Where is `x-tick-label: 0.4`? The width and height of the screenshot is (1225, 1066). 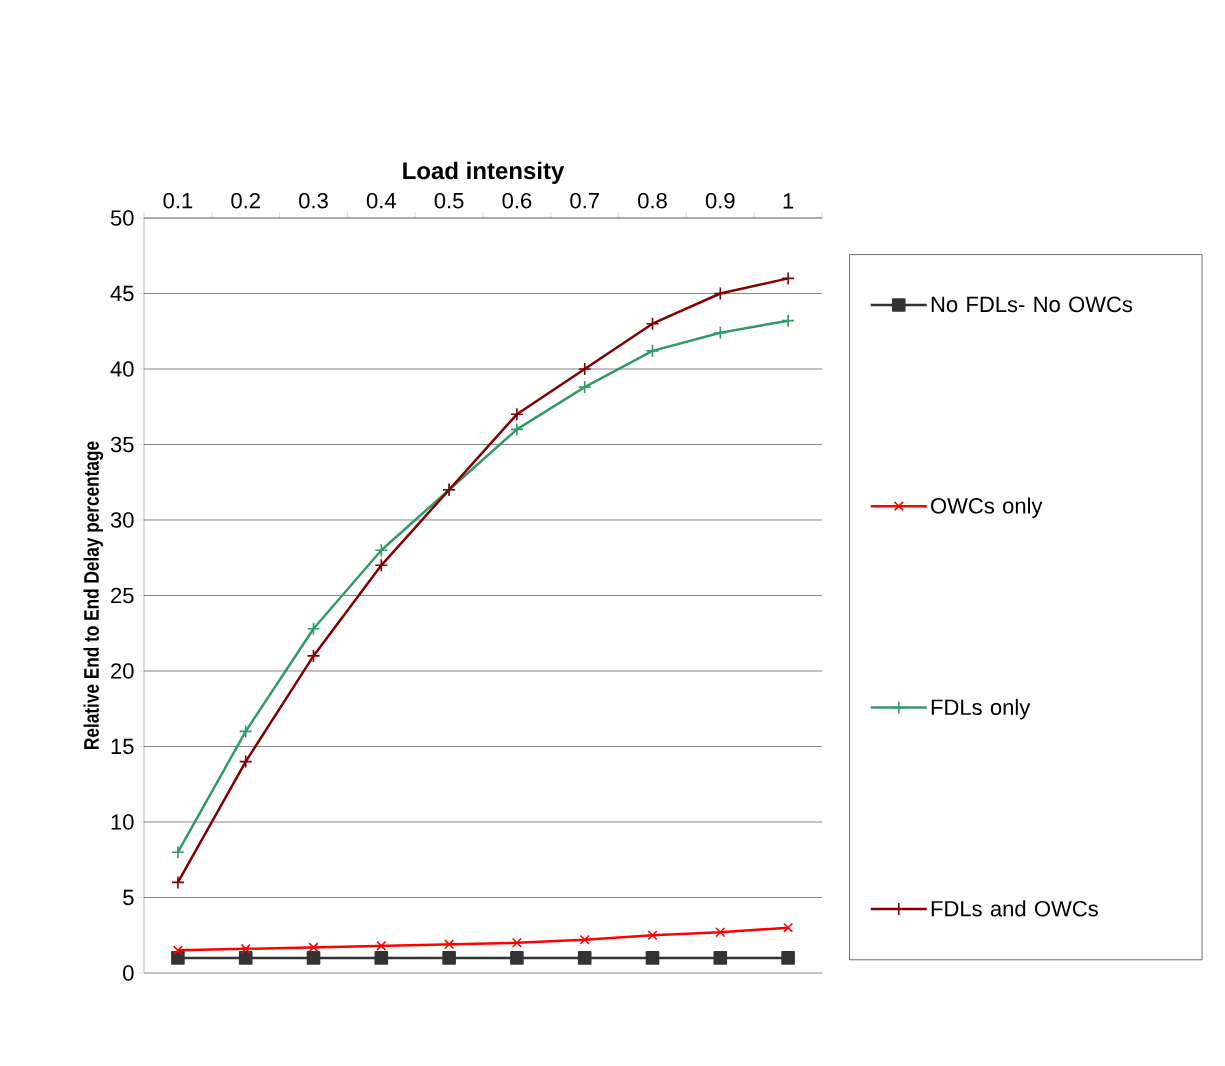 x-tick-label: 0.4 is located at coordinates (381, 200).